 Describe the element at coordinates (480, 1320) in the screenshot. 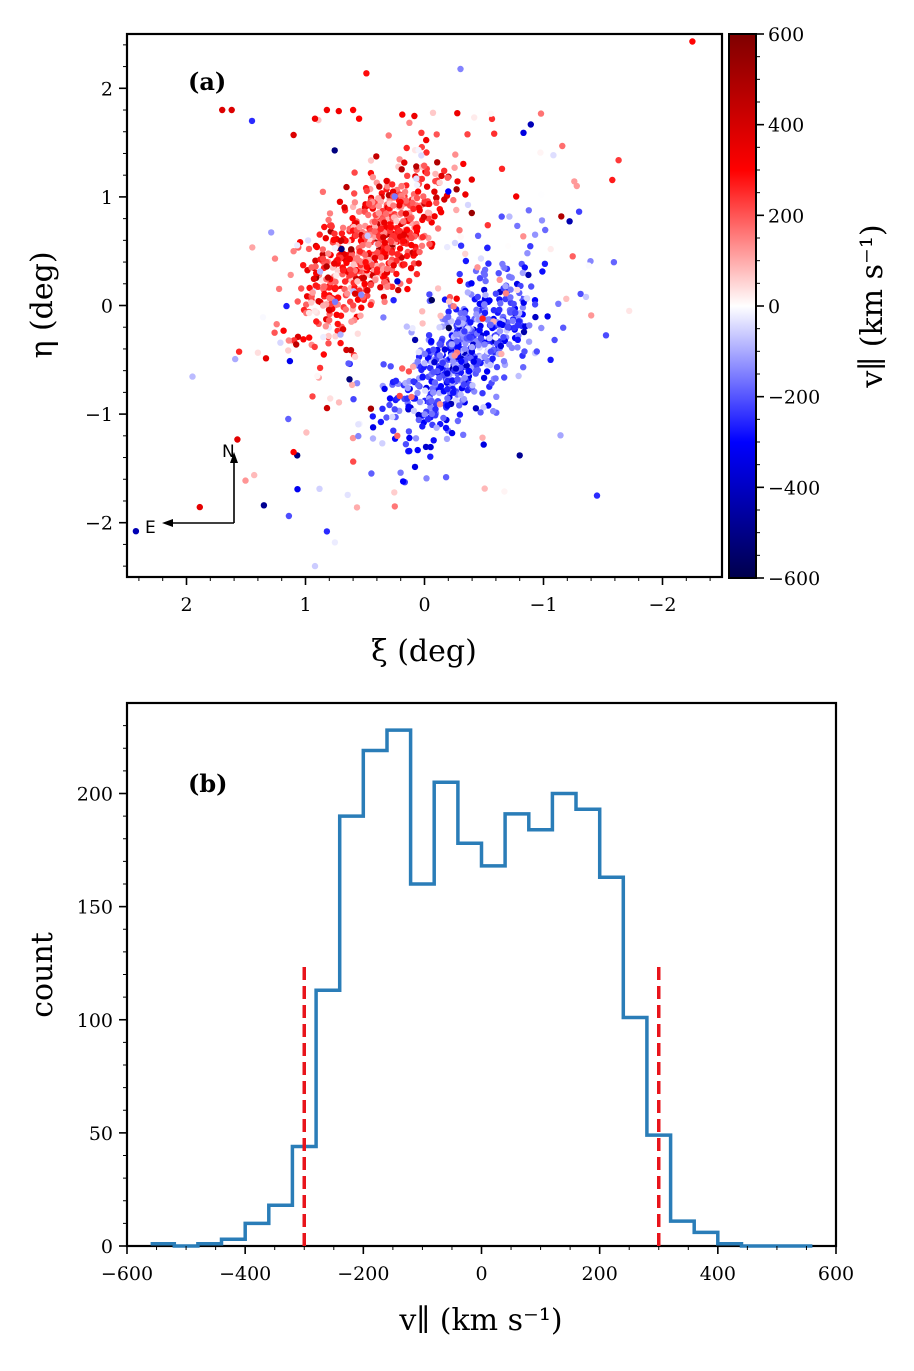

I see `panel-b-x-axis-label: v∥ (km s⁻¹)` at that location.